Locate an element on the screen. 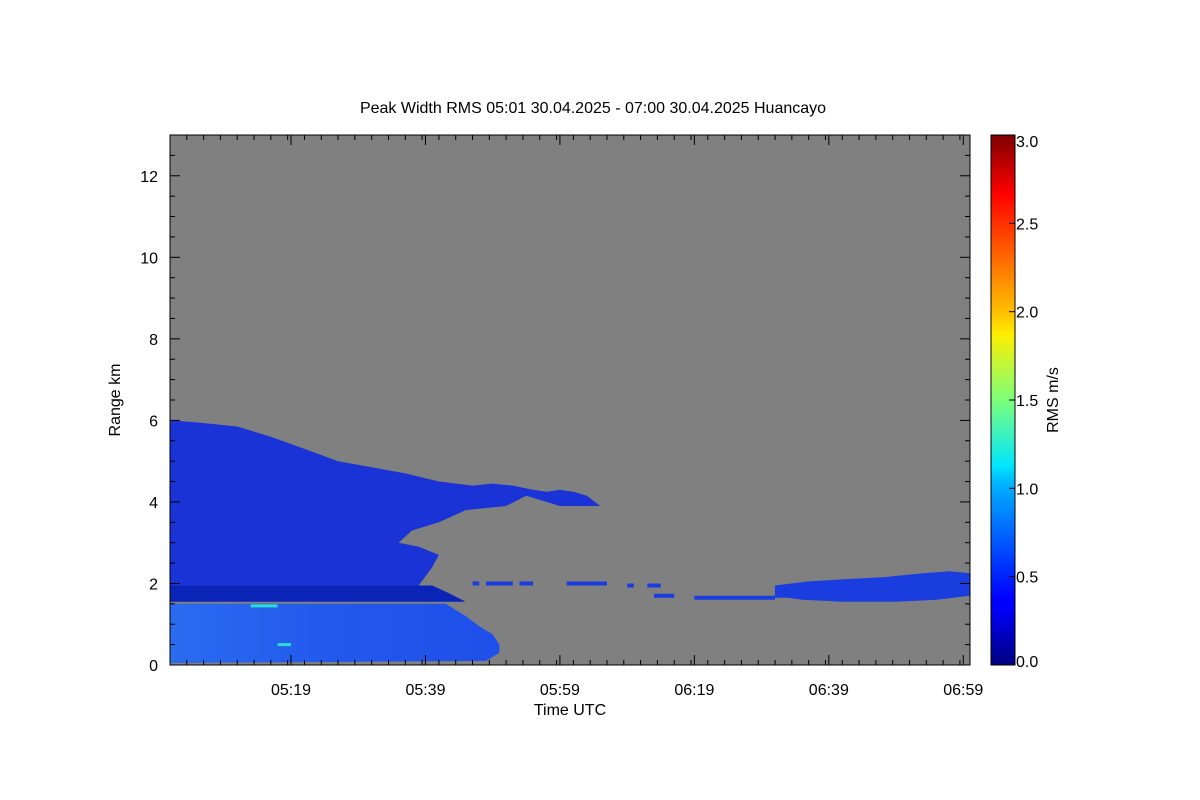 This screenshot has height=800, width=1200. x-tick-label: 05:19 is located at coordinates (291, 690).